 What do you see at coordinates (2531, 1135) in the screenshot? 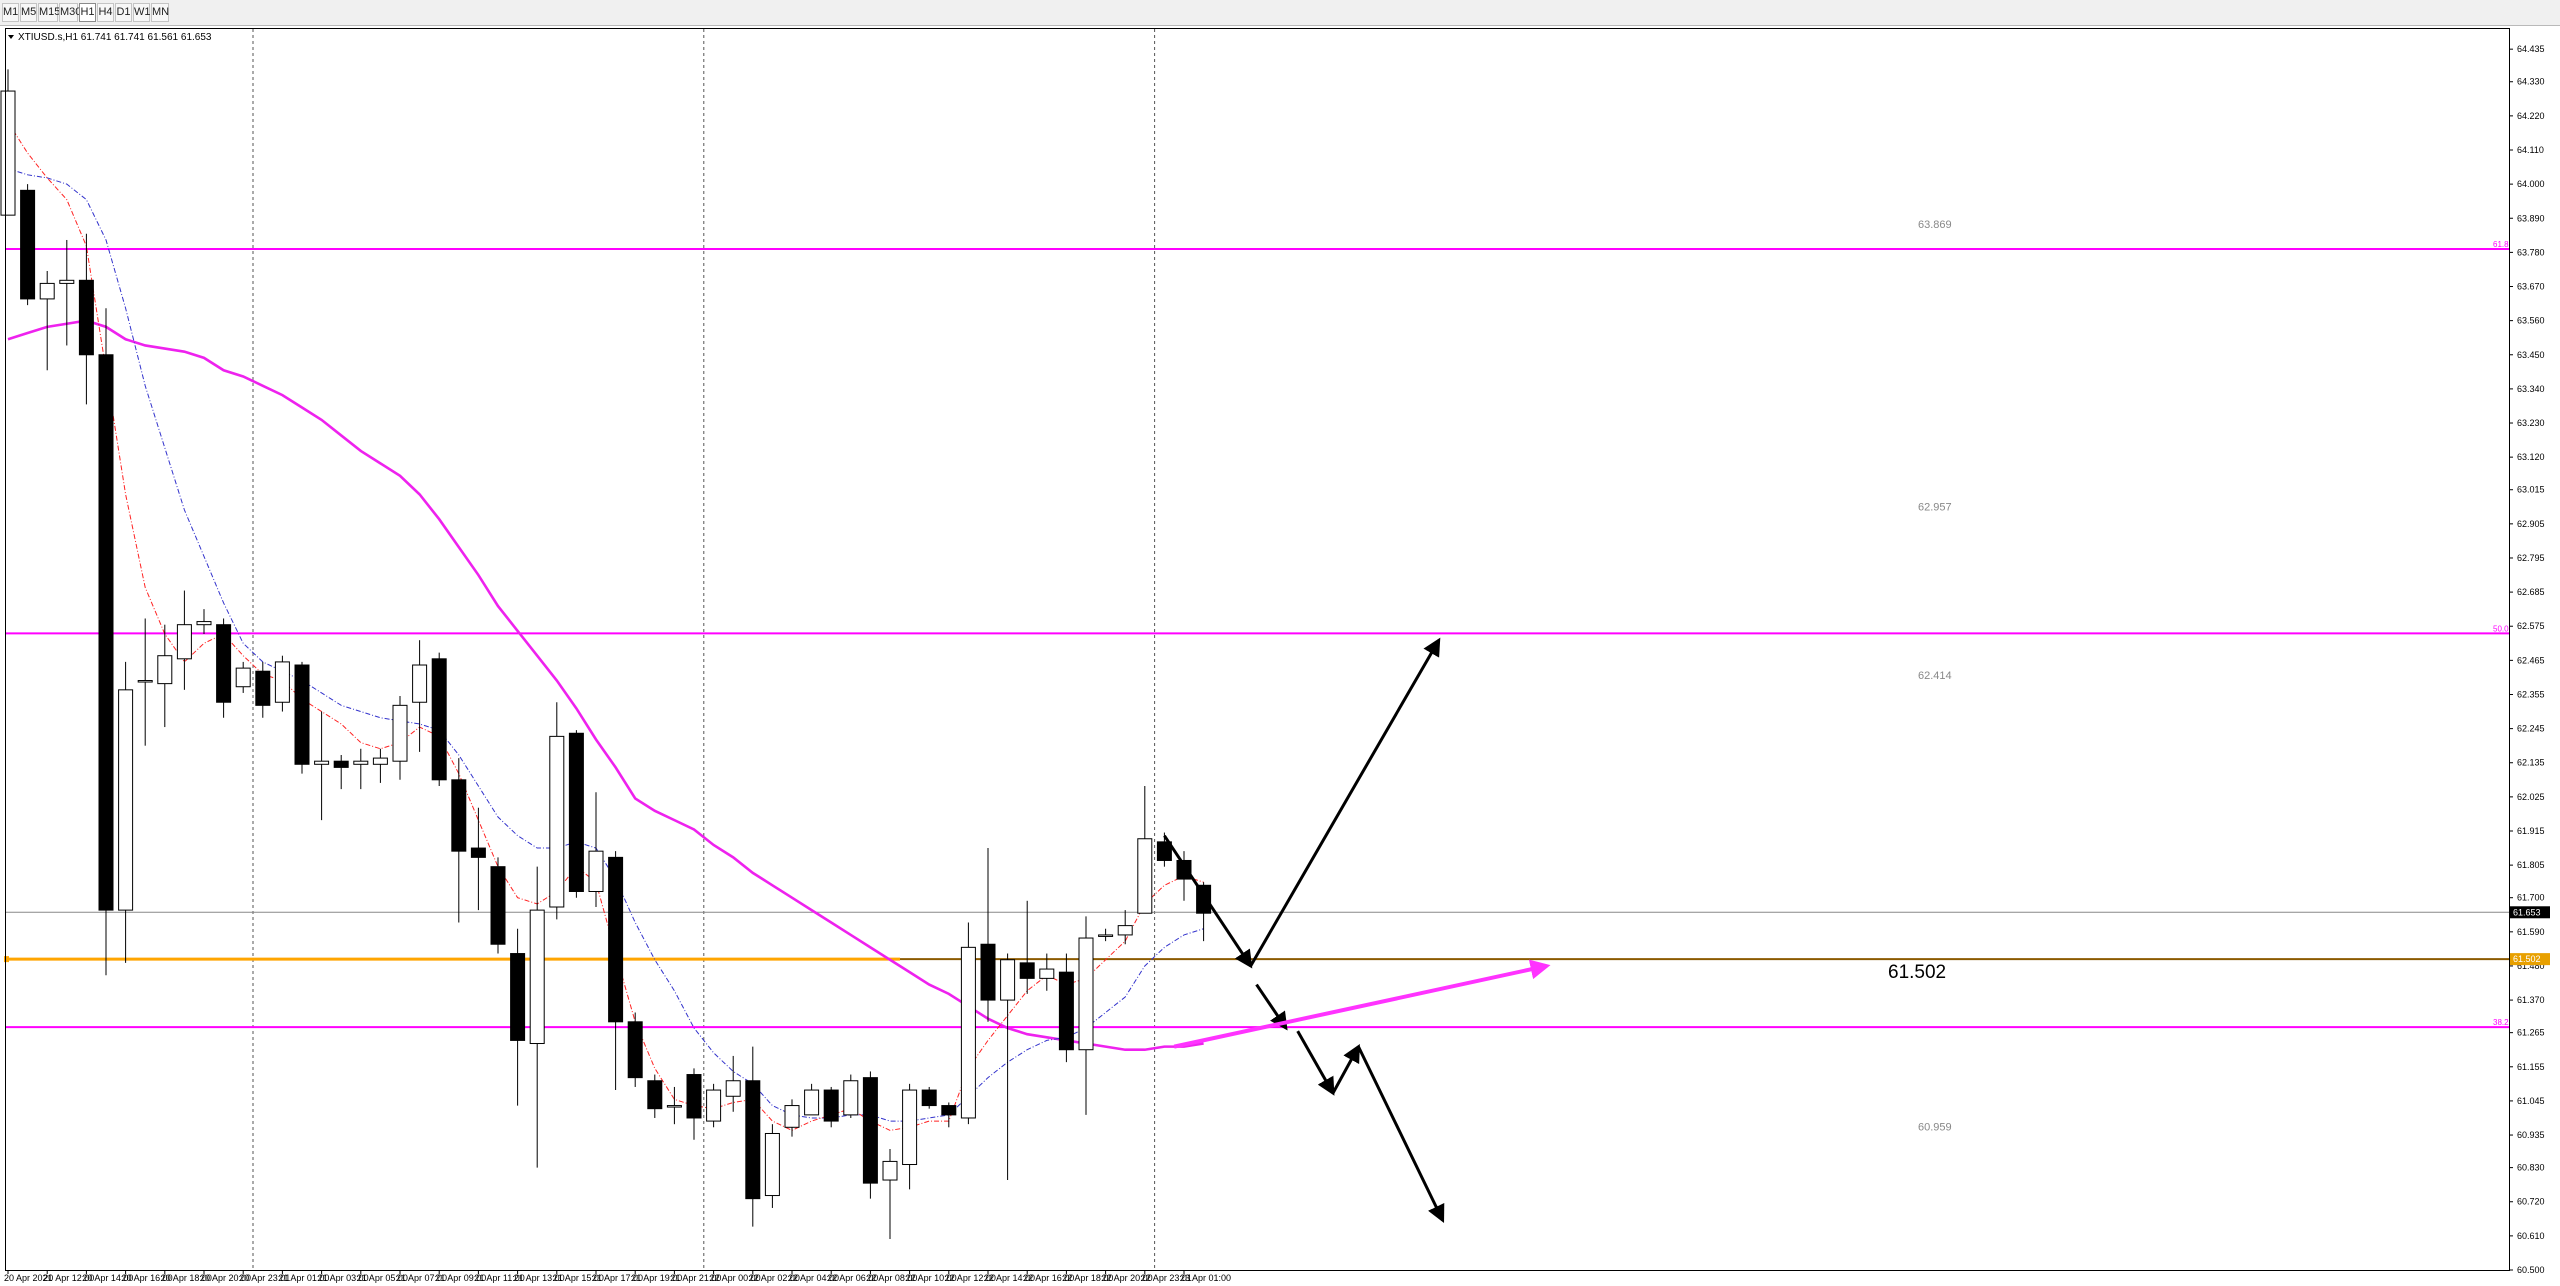
I see `price-tick-label: 60.935` at bounding box center [2531, 1135].